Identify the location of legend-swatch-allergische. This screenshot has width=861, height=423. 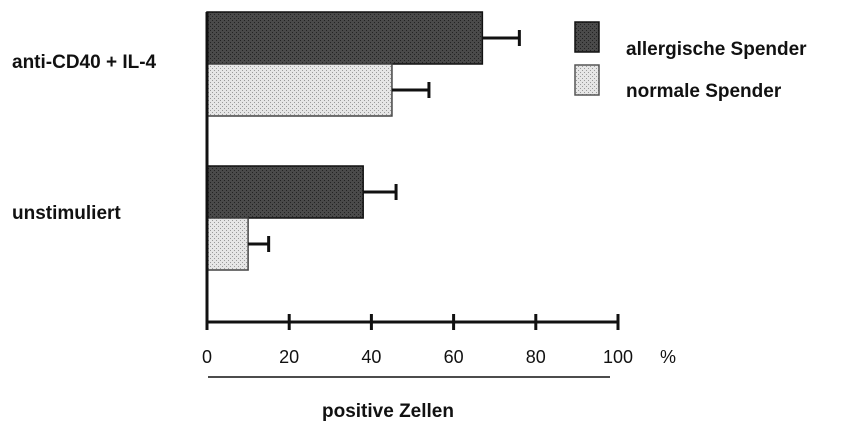
(587, 37).